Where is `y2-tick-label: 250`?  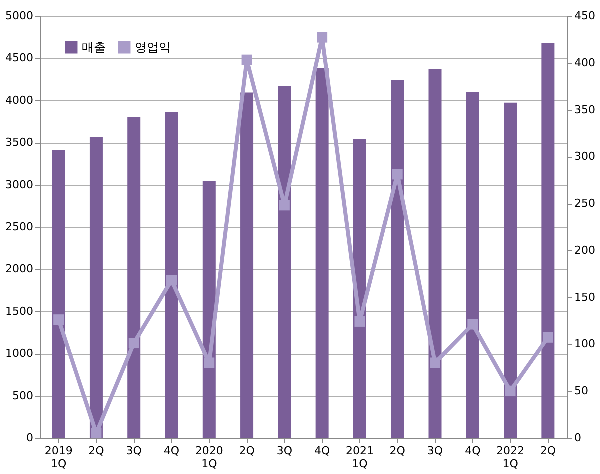
y2-tick-label: 250 is located at coordinates (585, 203).